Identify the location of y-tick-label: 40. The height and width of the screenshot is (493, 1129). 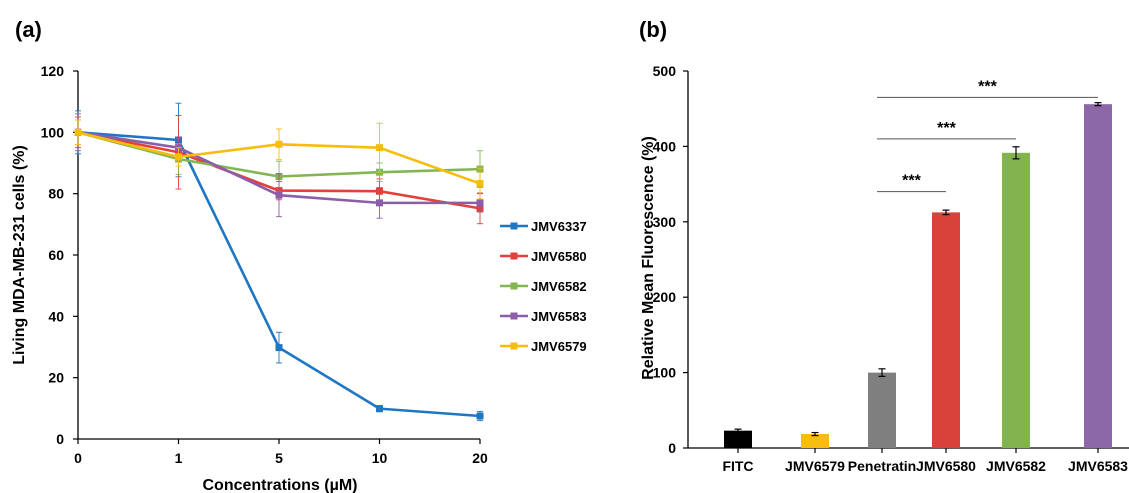
(56, 316).